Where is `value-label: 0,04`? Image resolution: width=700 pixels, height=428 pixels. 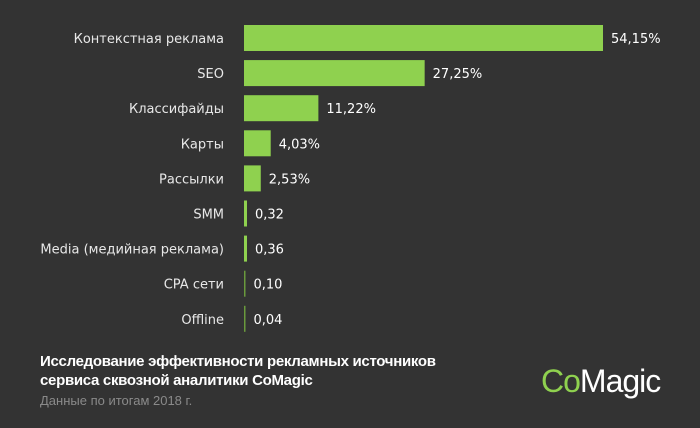 value-label: 0,04 is located at coordinates (268, 320).